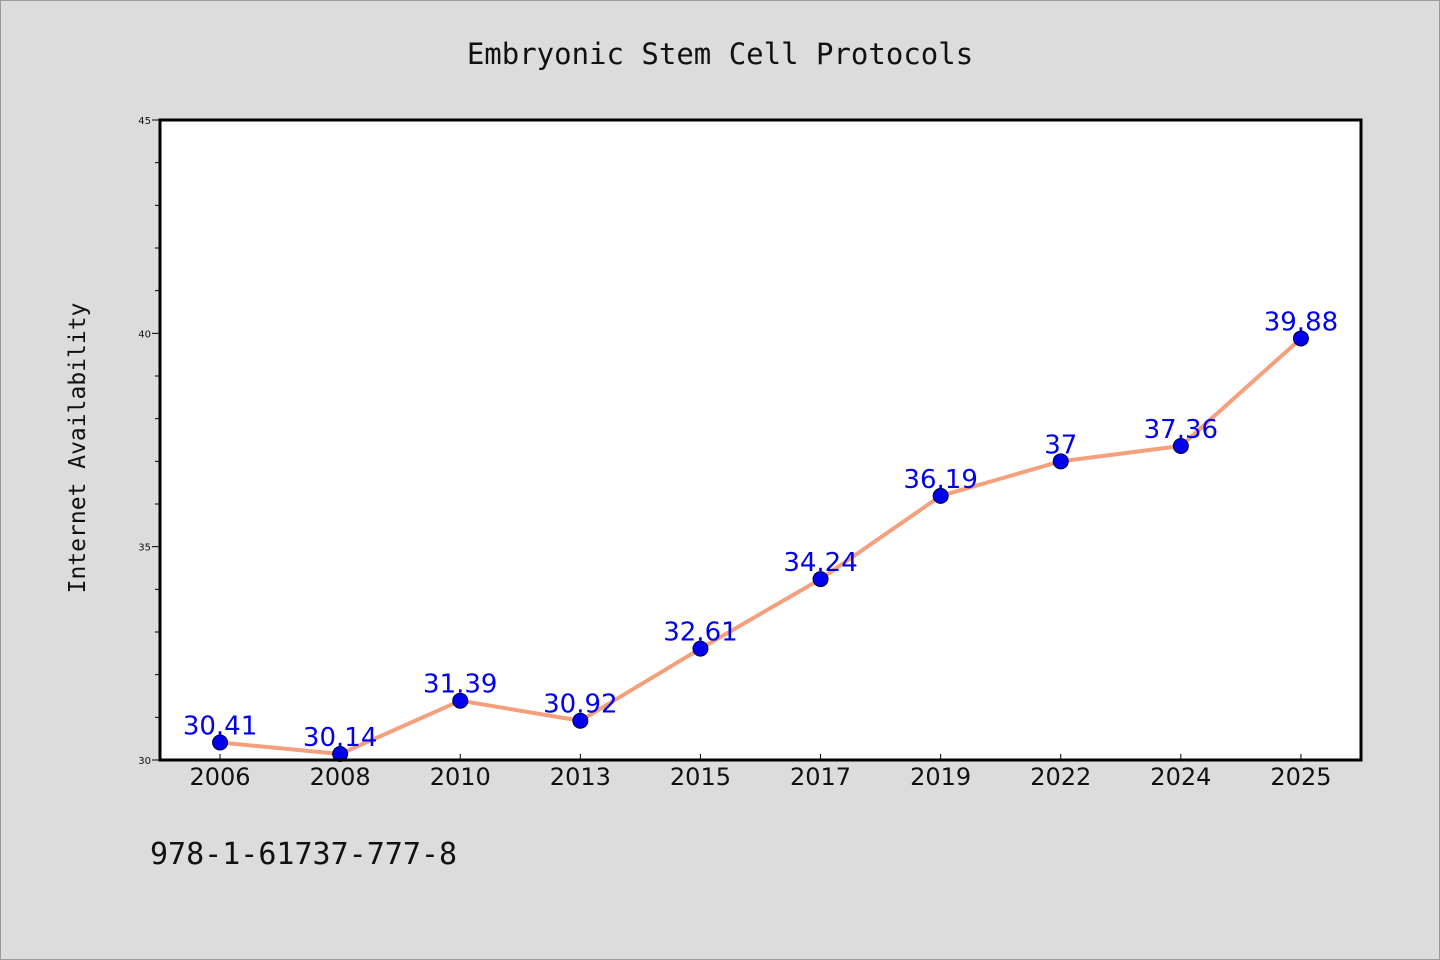 Image resolution: width=1440 pixels, height=960 pixels. Describe the element at coordinates (1180, 777) in the screenshot. I see `x-tick-label: 2024` at that location.